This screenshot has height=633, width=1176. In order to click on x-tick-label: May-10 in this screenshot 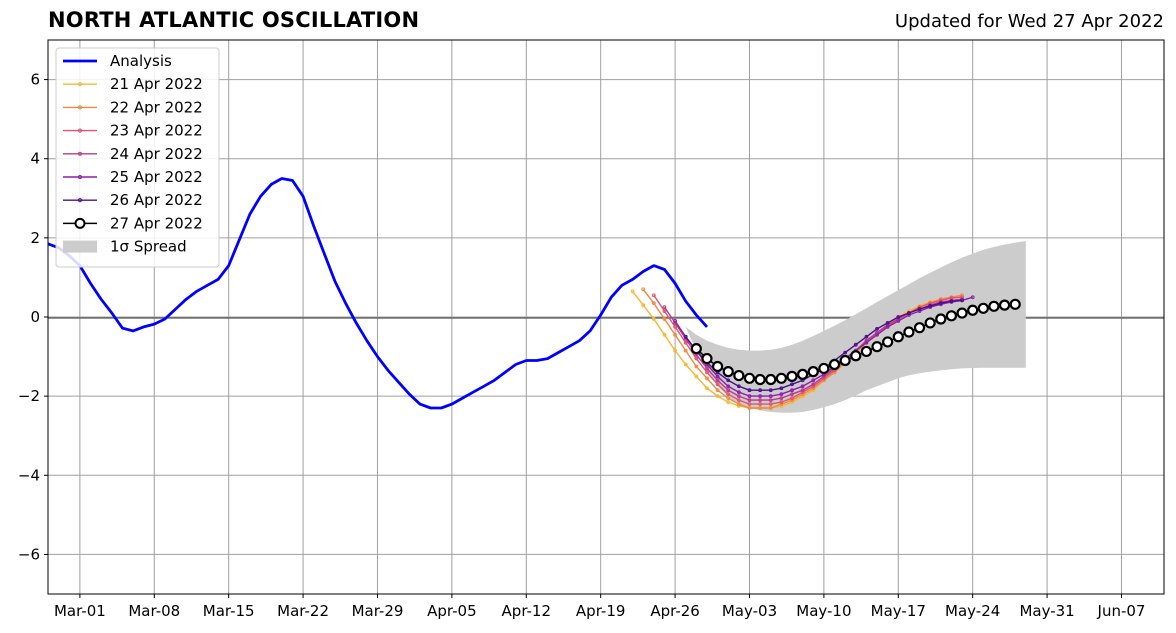, I will do `click(823, 611)`.